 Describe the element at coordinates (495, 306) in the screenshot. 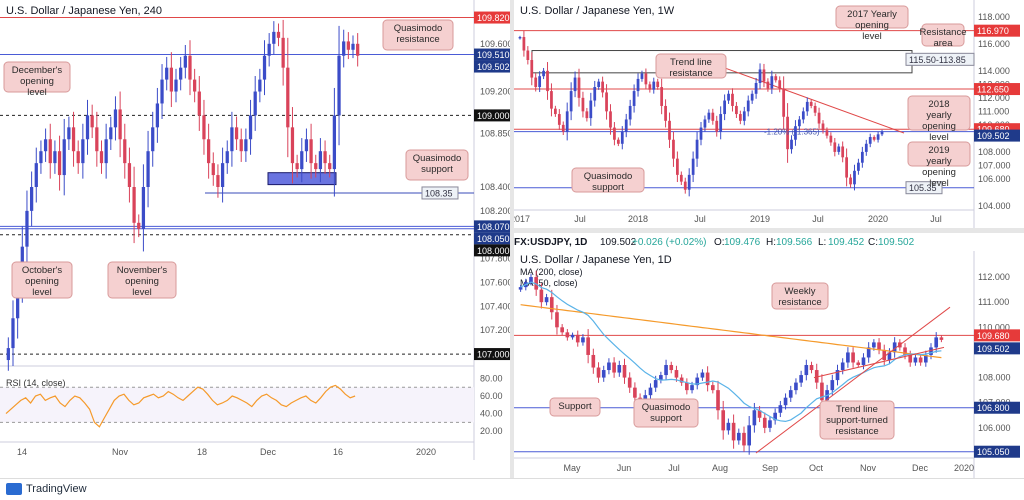

I see `h4-y-tick-label: 107.400` at that location.